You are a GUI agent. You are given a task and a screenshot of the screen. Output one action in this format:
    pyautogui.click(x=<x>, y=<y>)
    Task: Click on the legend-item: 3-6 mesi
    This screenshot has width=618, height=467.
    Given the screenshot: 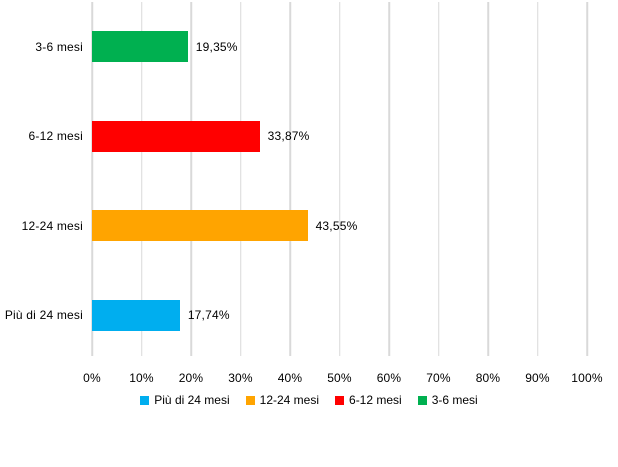 What is the action you would take?
    pyautogui.click(x=447, y=400)
    